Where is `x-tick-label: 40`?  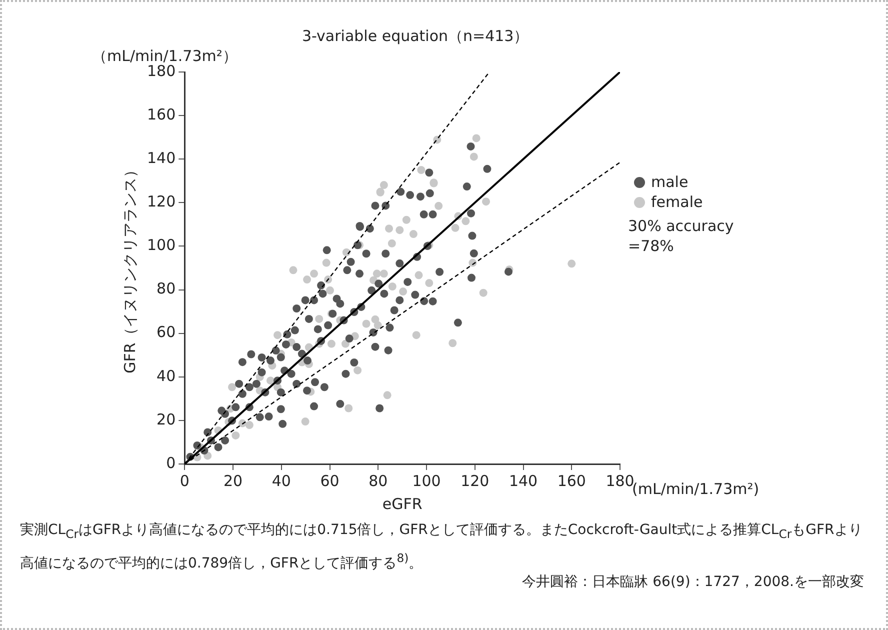 x-tick-label: 40 is located at coordinates (281, 481).